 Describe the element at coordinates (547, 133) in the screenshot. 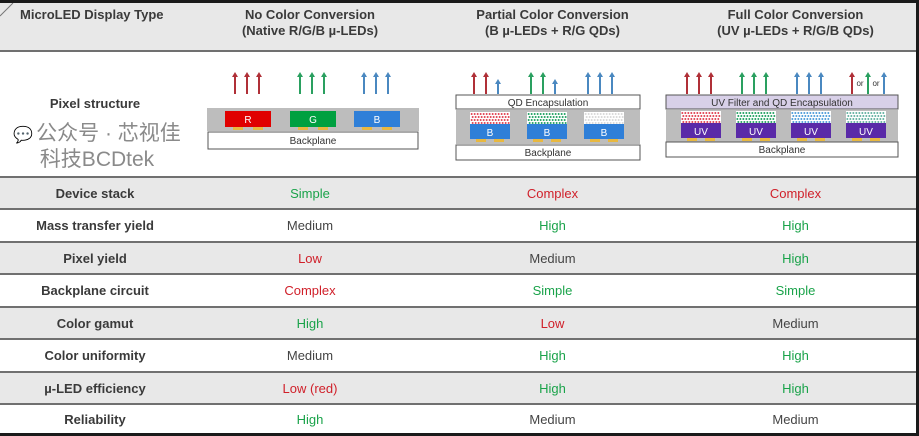

I see `chip-label: B` at that location.